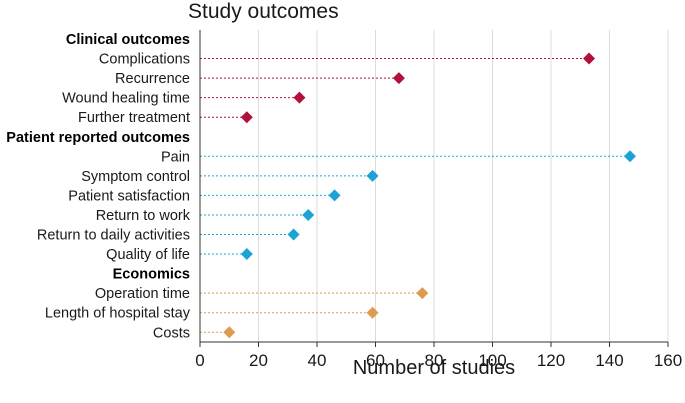 The width and height of the screenshot is (685, 403). Describe the element at coordinates (142, 294) in the screenshot. I see `category-label-operation-time: Operation time` at that location.